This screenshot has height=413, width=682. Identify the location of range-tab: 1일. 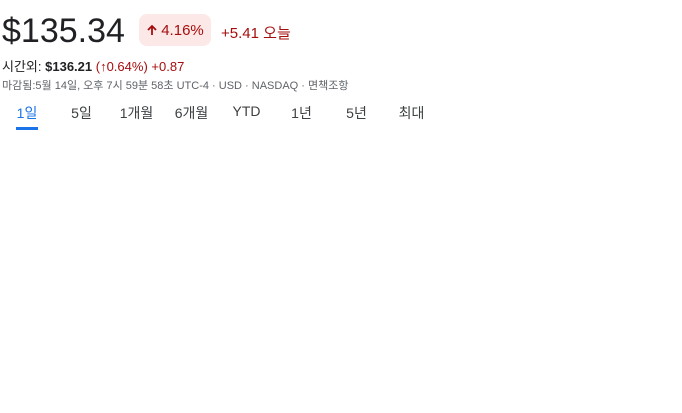
(27, 116).